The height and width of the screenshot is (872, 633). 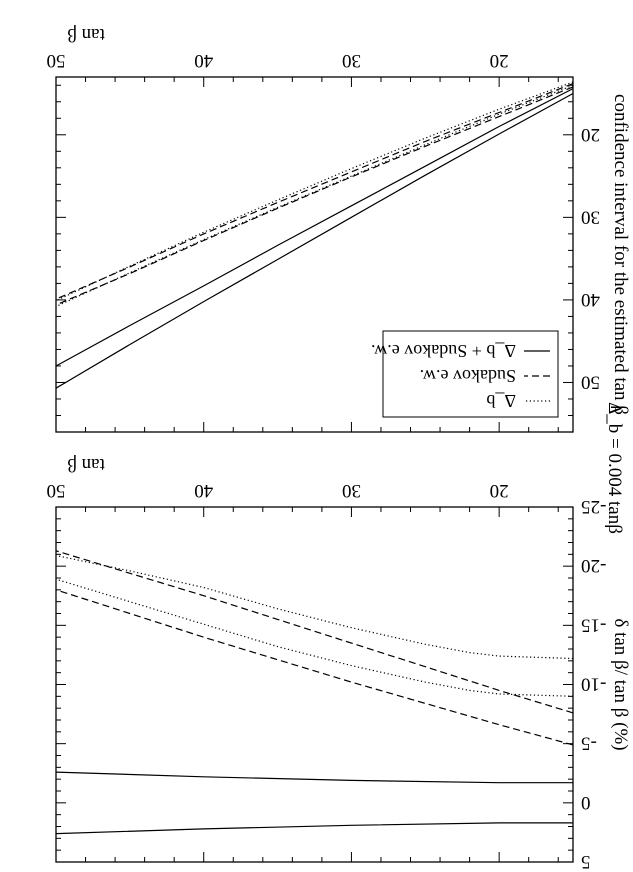 What do you see at coordinates (590, 381) in the screenshot?
I see `y-tick-label: 50` at bounding box center [590, 381].